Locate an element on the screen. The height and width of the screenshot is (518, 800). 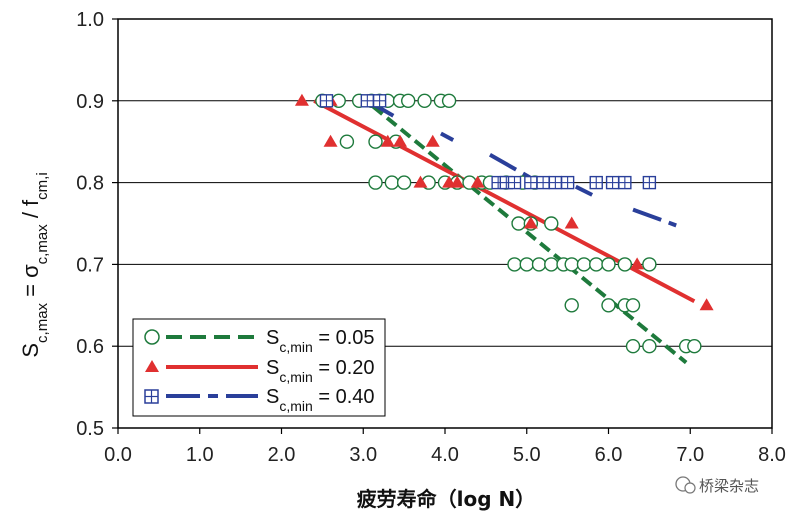
y-tick-label: 0.6 is located at coordinates (90, 347).